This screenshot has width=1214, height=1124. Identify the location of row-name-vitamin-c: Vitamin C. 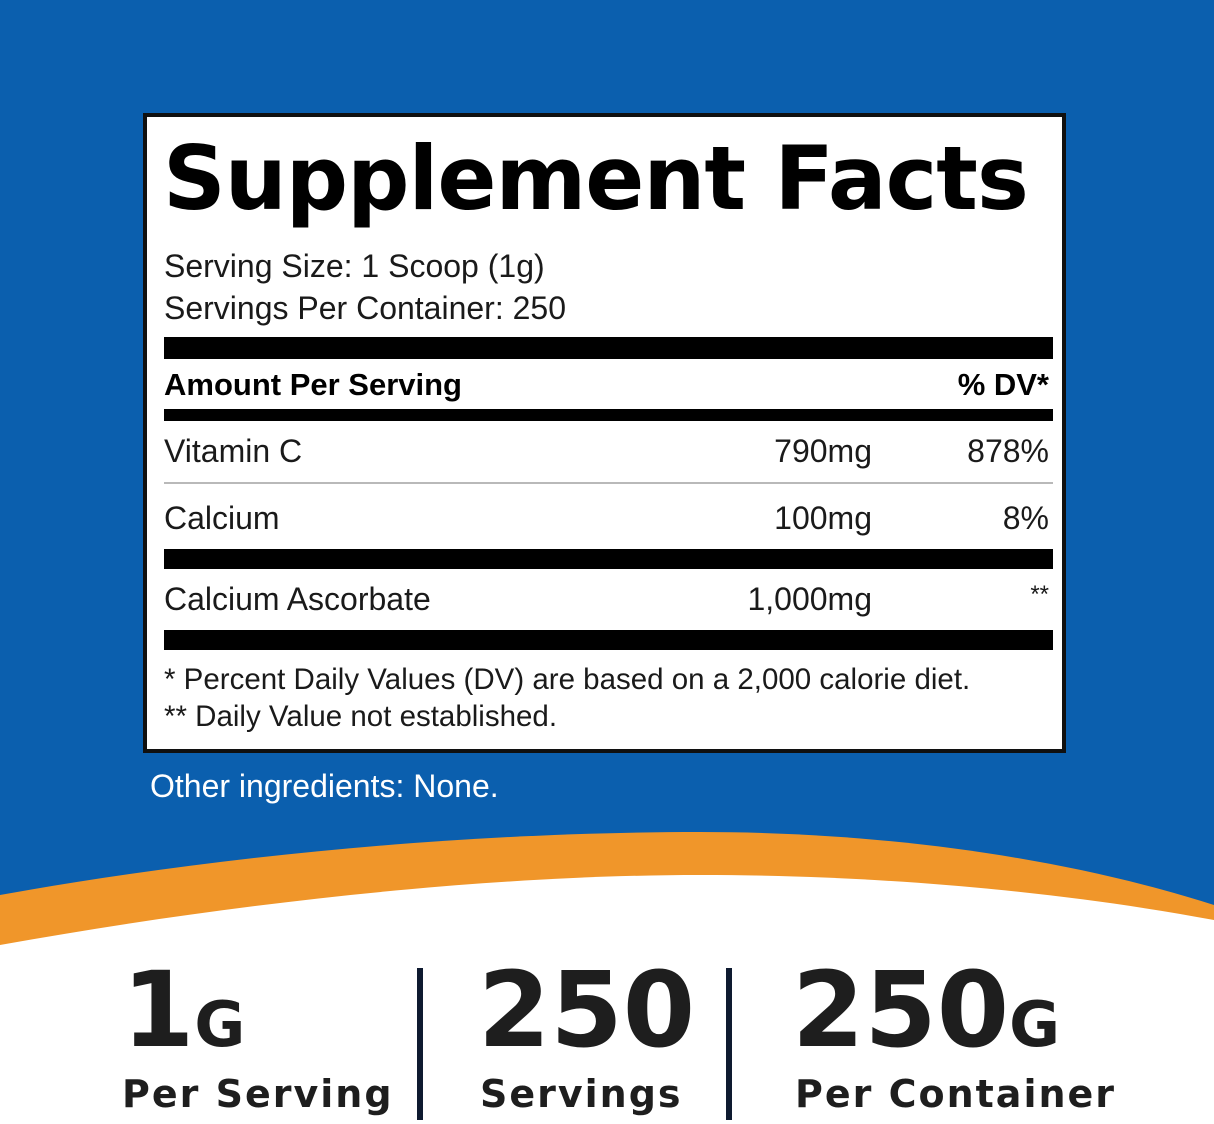
(233, 451).